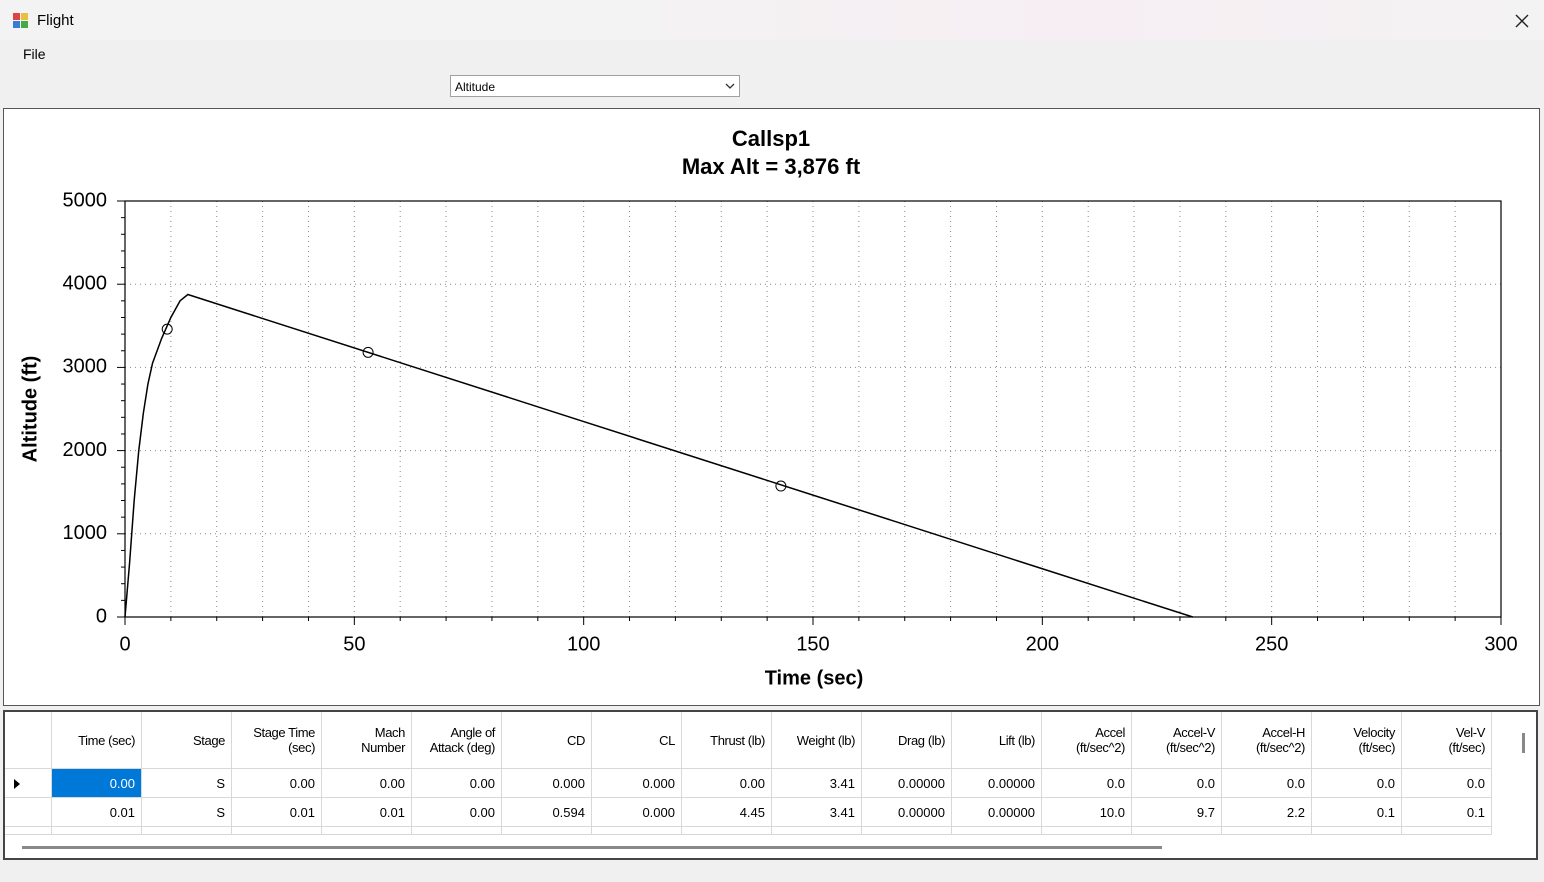  What do you see at coordinates (907, 740) in the screenshot?
I see `column-header: Drag (lb)` at bounding box center [907, 740].